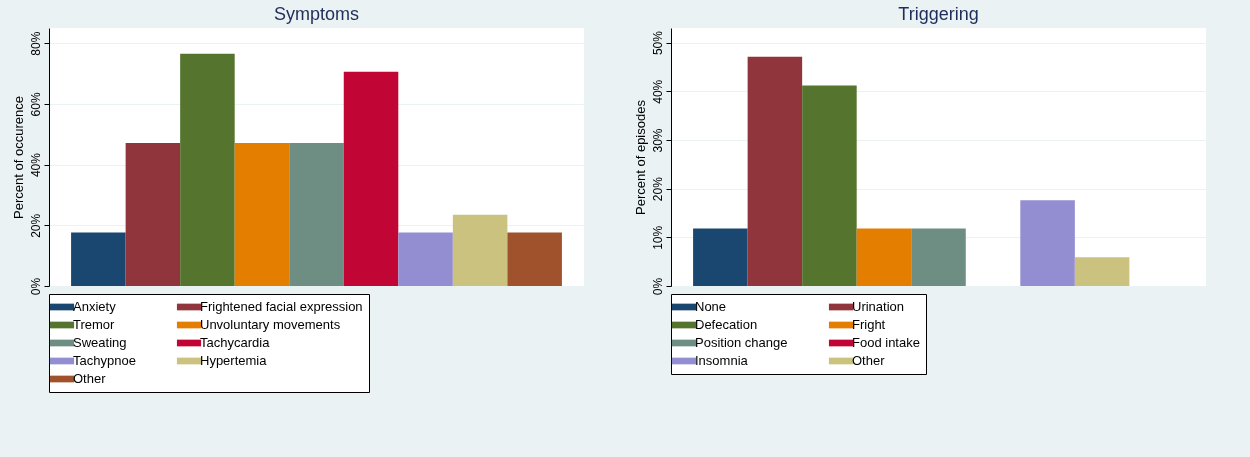  I want to click on legend-label: Tachycardia, so click(235, 342).